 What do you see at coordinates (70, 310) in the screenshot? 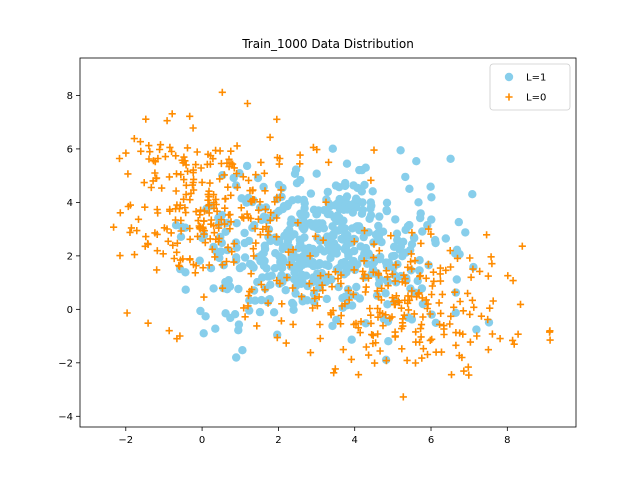
I see `y-tick-label: 0` at bounding box center [70, 310].